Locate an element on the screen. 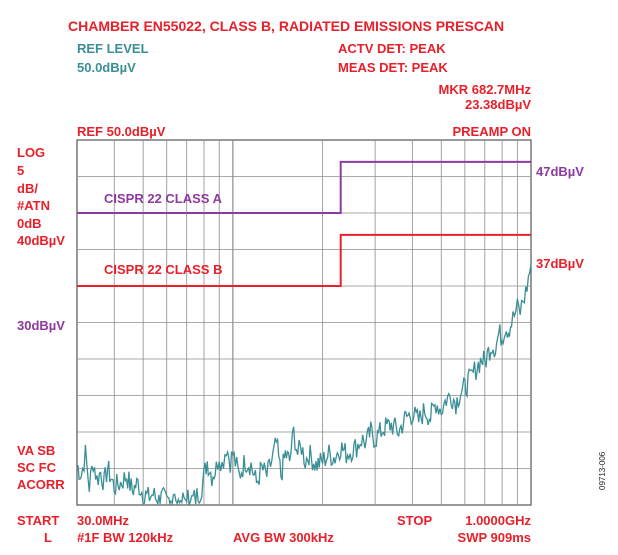 Image resolution: width=618 pixels, height=555 pixels. level-30-label: 30dBµV is located at coordinates (41, 325).